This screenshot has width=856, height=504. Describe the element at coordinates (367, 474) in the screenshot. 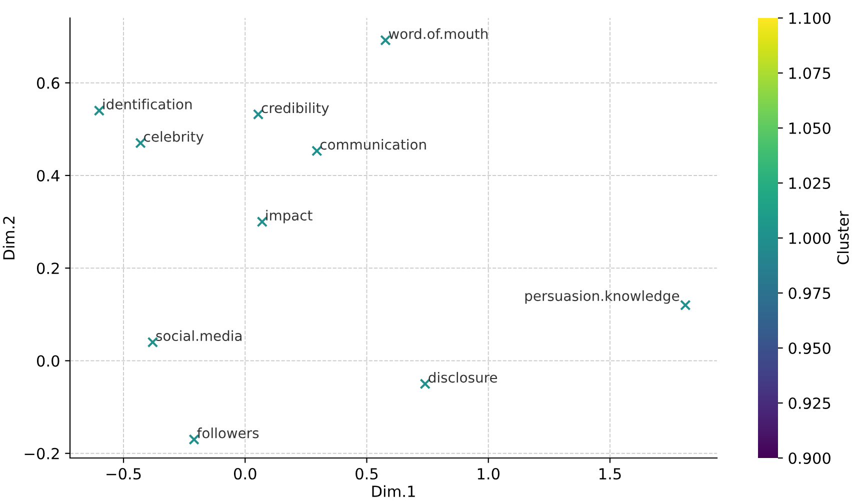

I see `x-tick-label: 0.5` at that location.